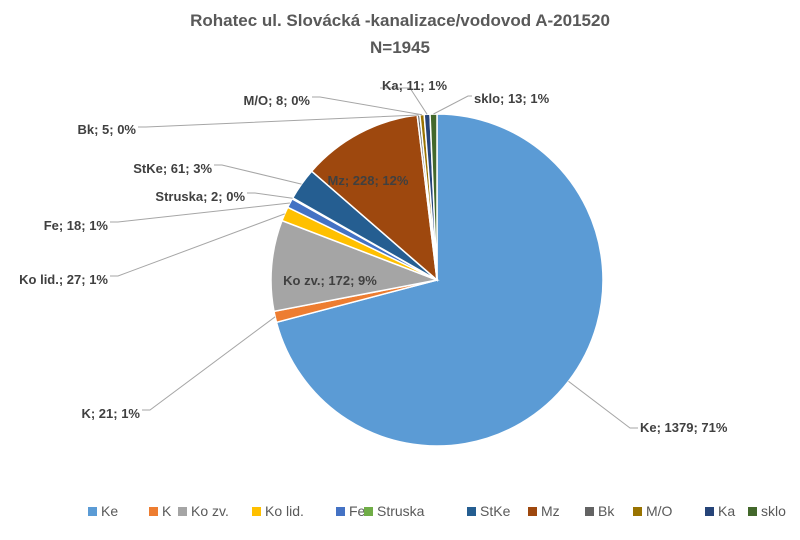 The height and width of the screenshot is (540, 800). What do you see at coordinates (684, 427) in the screenshot?
I see `data-label: Ke; 1379; 71%` at bounding box center [684, 427].